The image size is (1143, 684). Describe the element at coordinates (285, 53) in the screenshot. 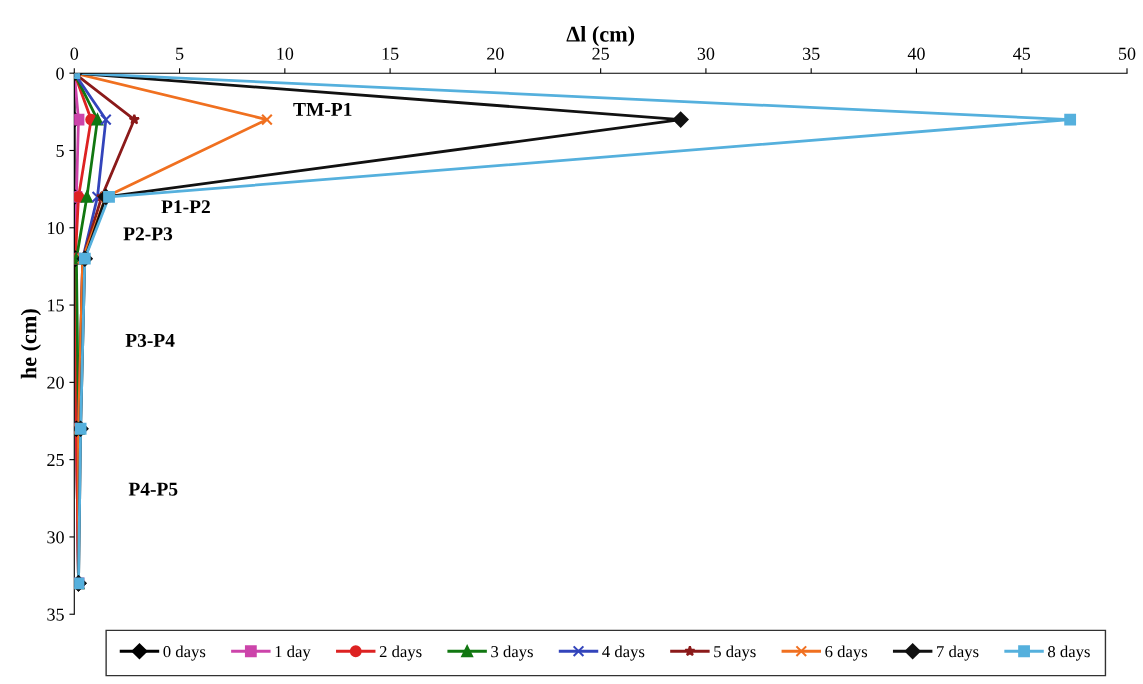

I see `x-tick-label: 10` at that location.